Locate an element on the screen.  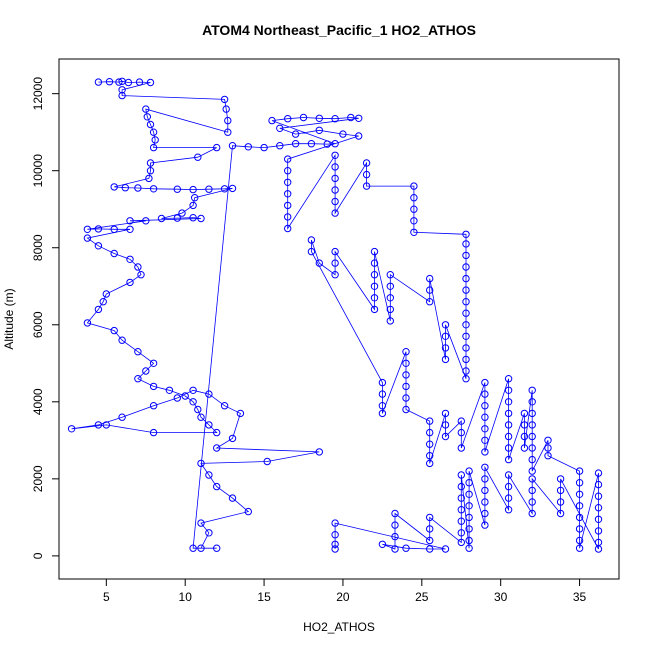
y-tick-label: 8000 is located at coordinates (38, 247).